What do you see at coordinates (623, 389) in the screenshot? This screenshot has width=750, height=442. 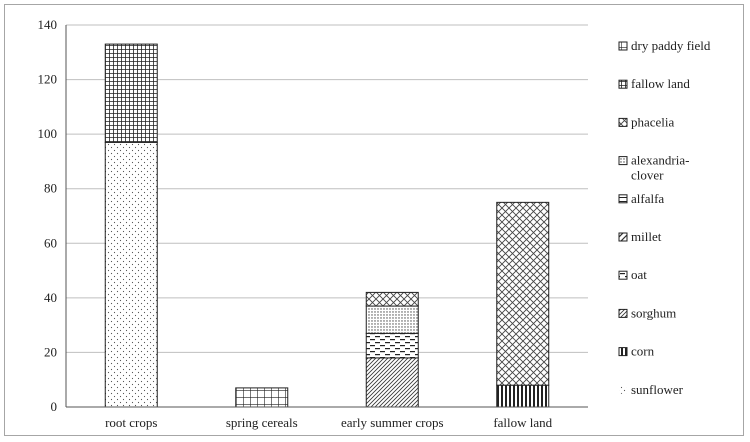 I see `legend-swatch-sunflower` at bounding box center [623, 389].